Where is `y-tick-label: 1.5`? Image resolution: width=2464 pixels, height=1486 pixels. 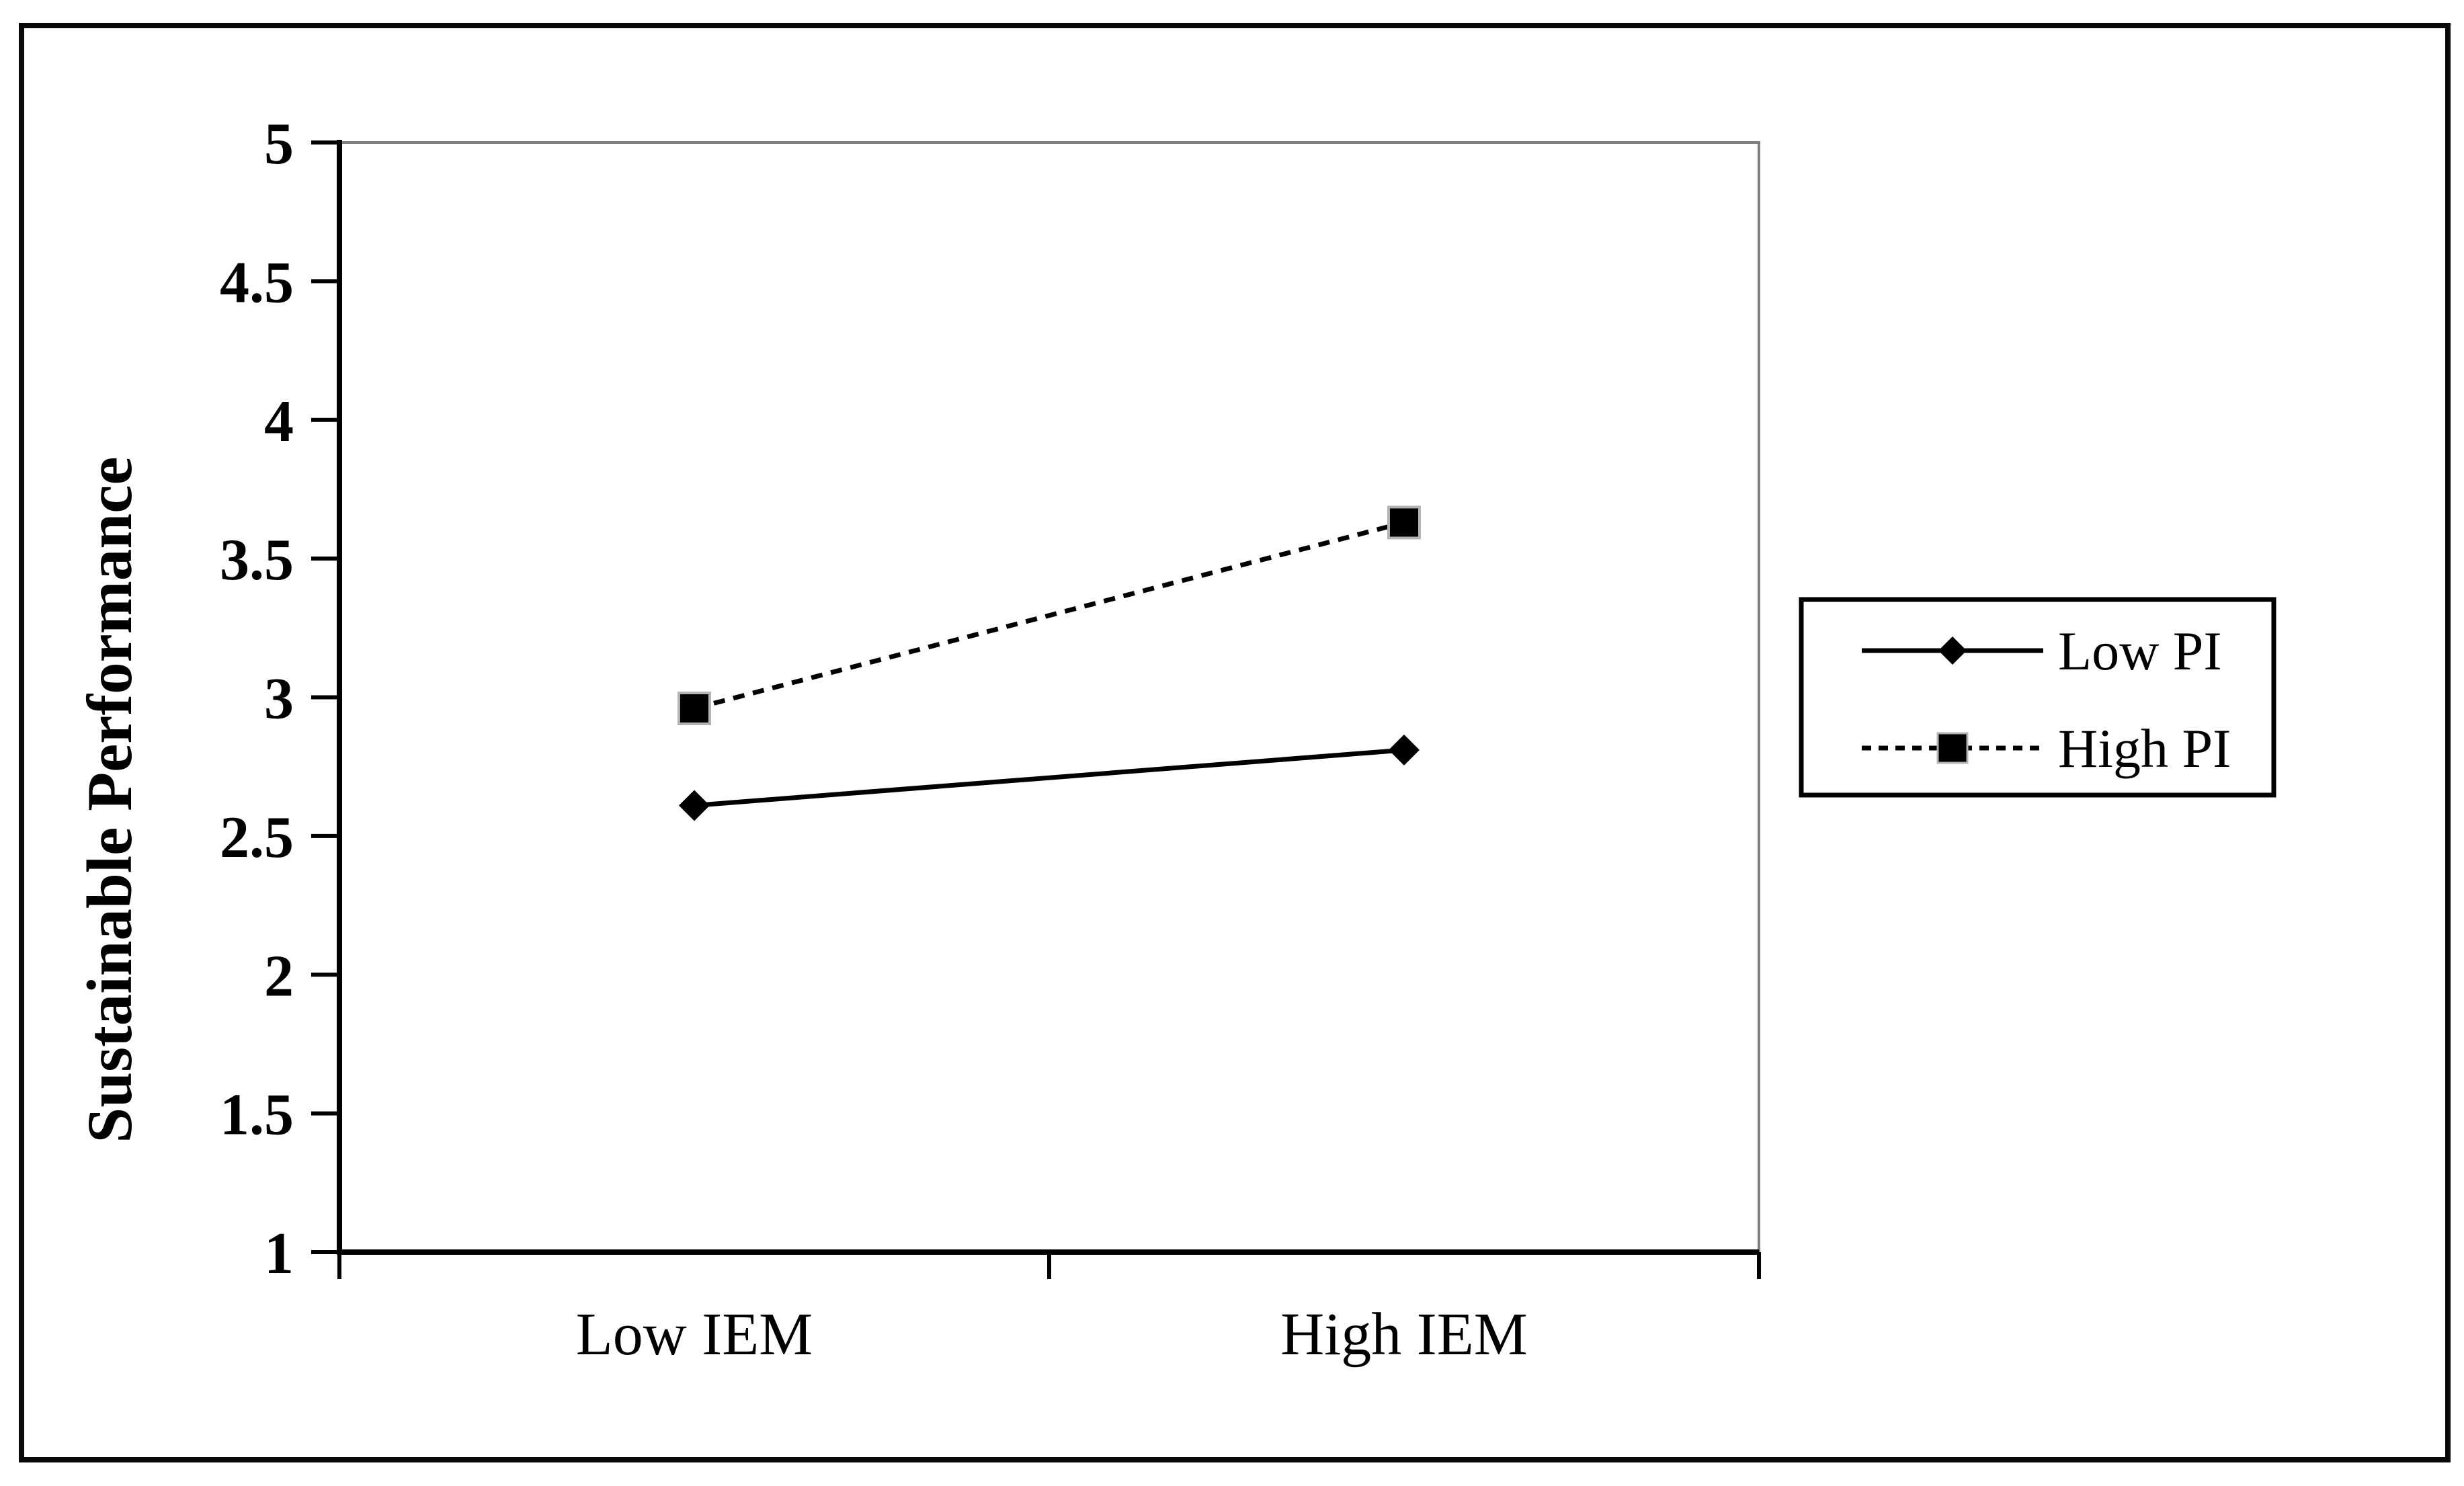
y-tick-label: 1.5 is located at coordinates (257, 1115).